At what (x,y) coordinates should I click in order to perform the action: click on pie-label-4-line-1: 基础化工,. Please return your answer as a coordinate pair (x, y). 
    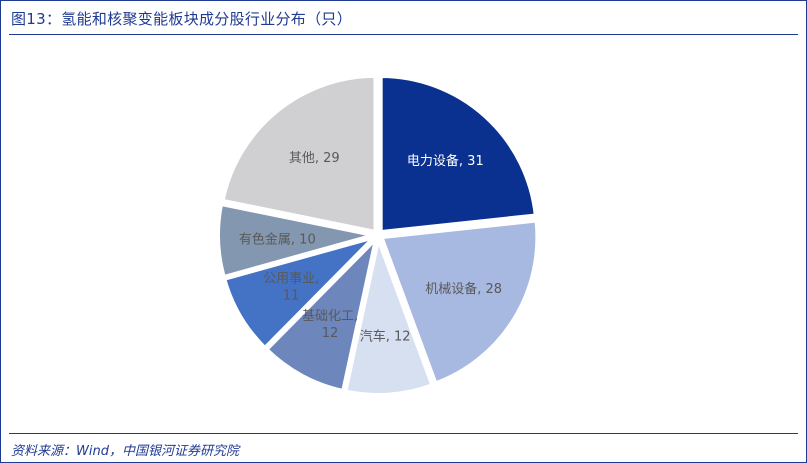
    Looking at the image, I should click on (330, 316).